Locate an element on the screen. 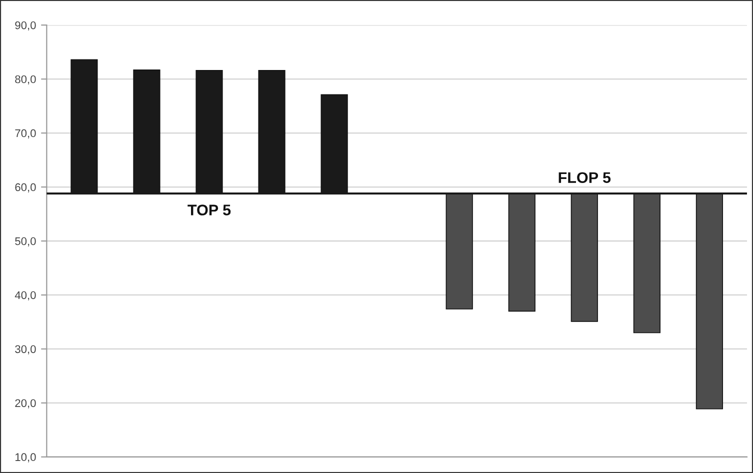  y-tick-label: 60,0 is located at coordinates (25, 187).